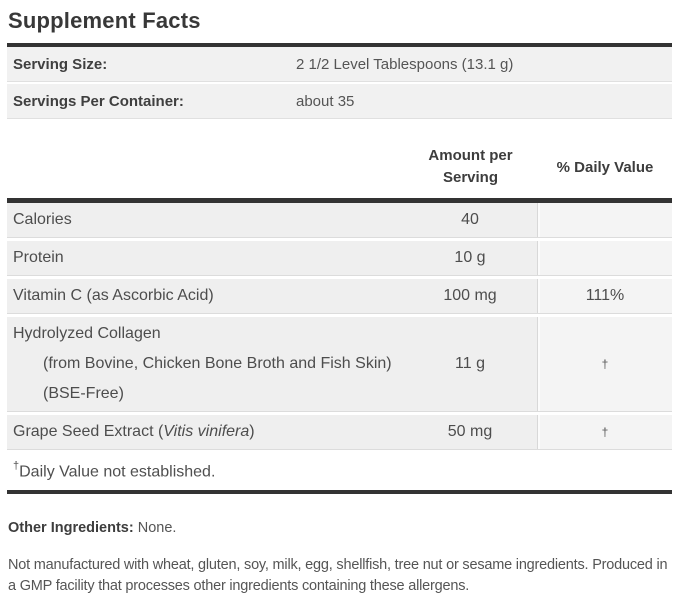  I want to click on nutrient-amount: 100 mg, so click(470, 295).